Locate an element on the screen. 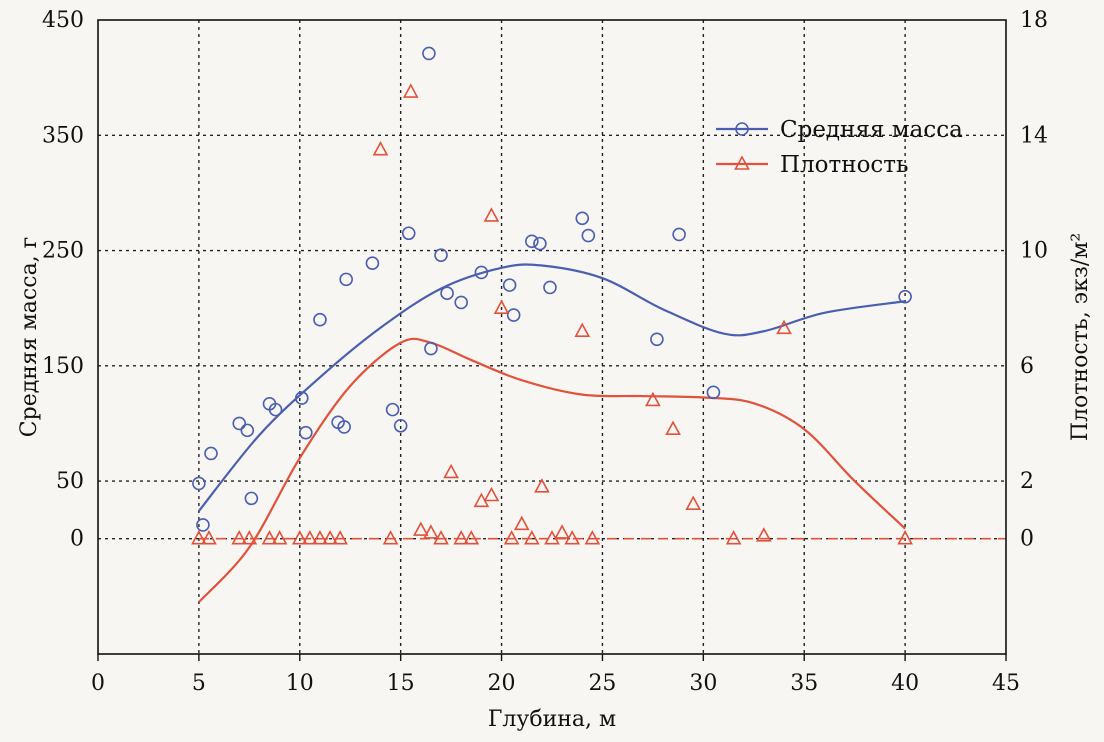  y-left-tick-label: 350 is located at coordinates (63, 135).